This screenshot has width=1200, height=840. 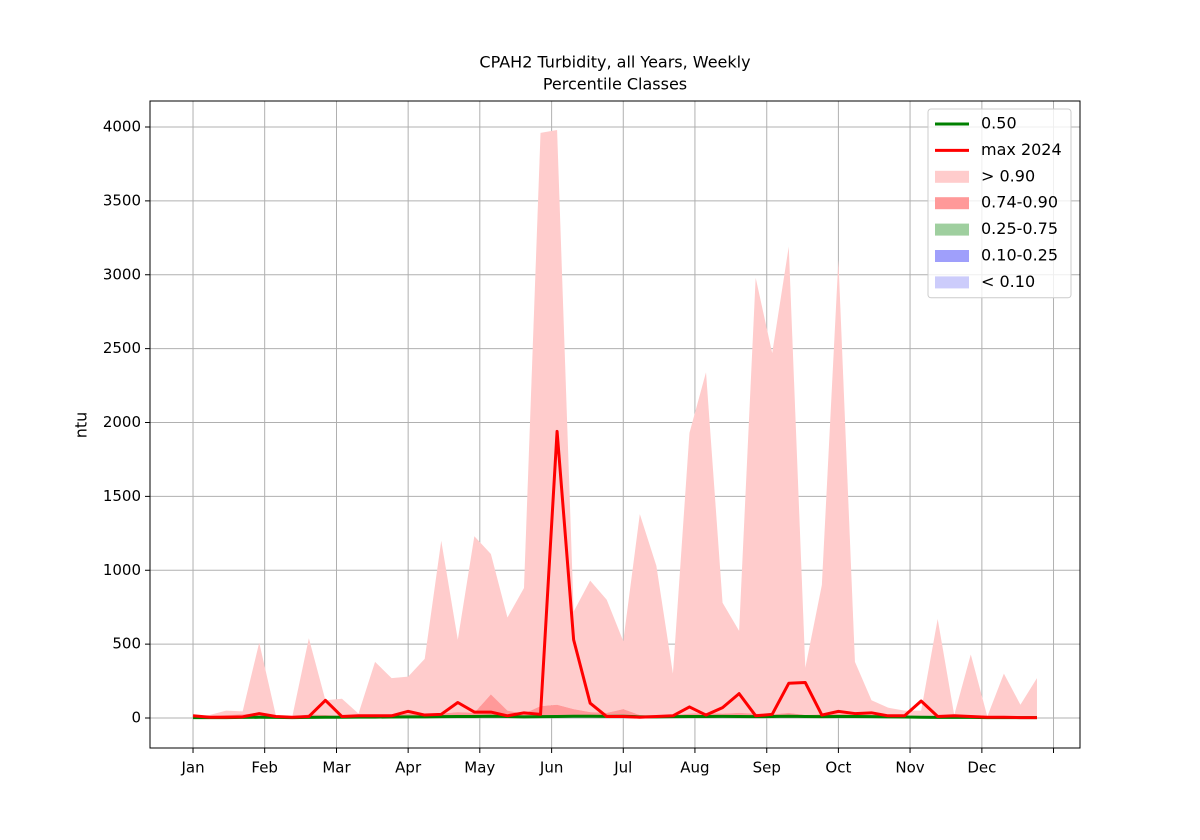 I want to click on x-tick-label: Jun, so click(x=551, y=768).